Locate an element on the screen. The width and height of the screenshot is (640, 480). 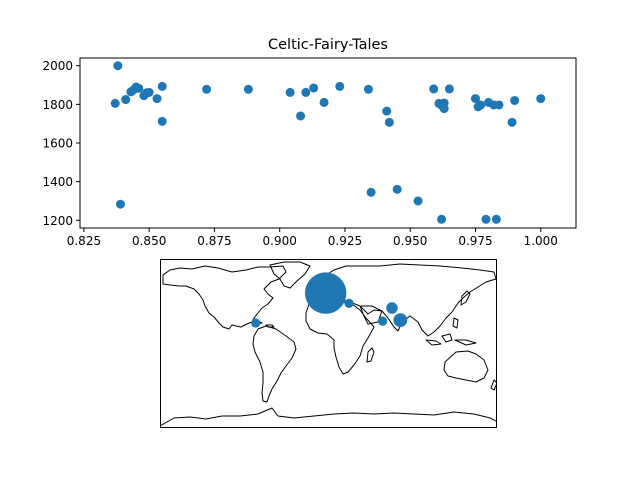
madagascar-outline is located at coordinates (370, 355).